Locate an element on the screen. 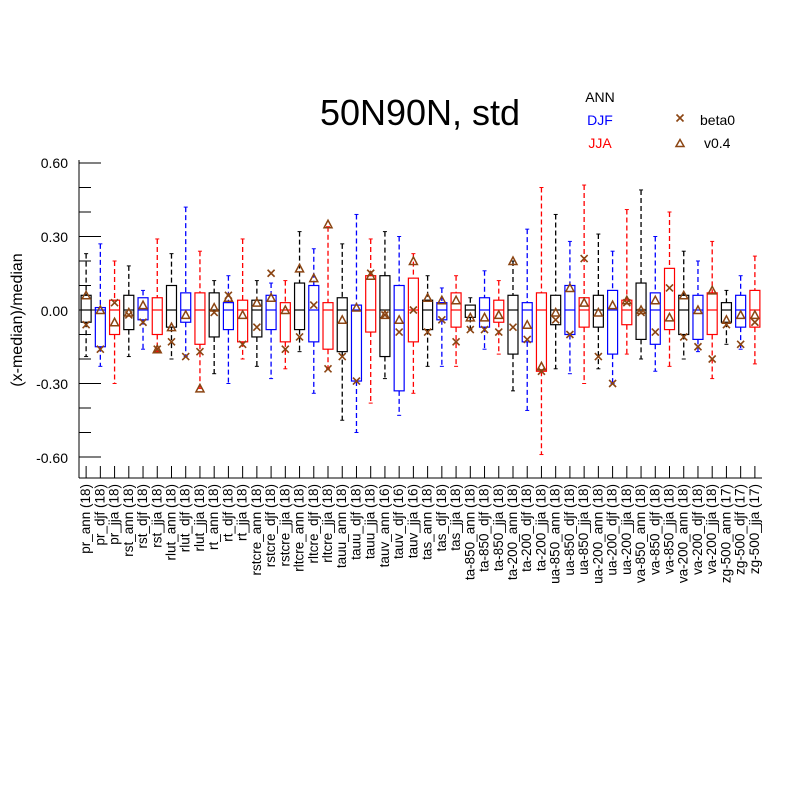 This screenshot has height=800, width=800. x-tick-label: tauv_djf (16) is located at coordinates (398, 521).